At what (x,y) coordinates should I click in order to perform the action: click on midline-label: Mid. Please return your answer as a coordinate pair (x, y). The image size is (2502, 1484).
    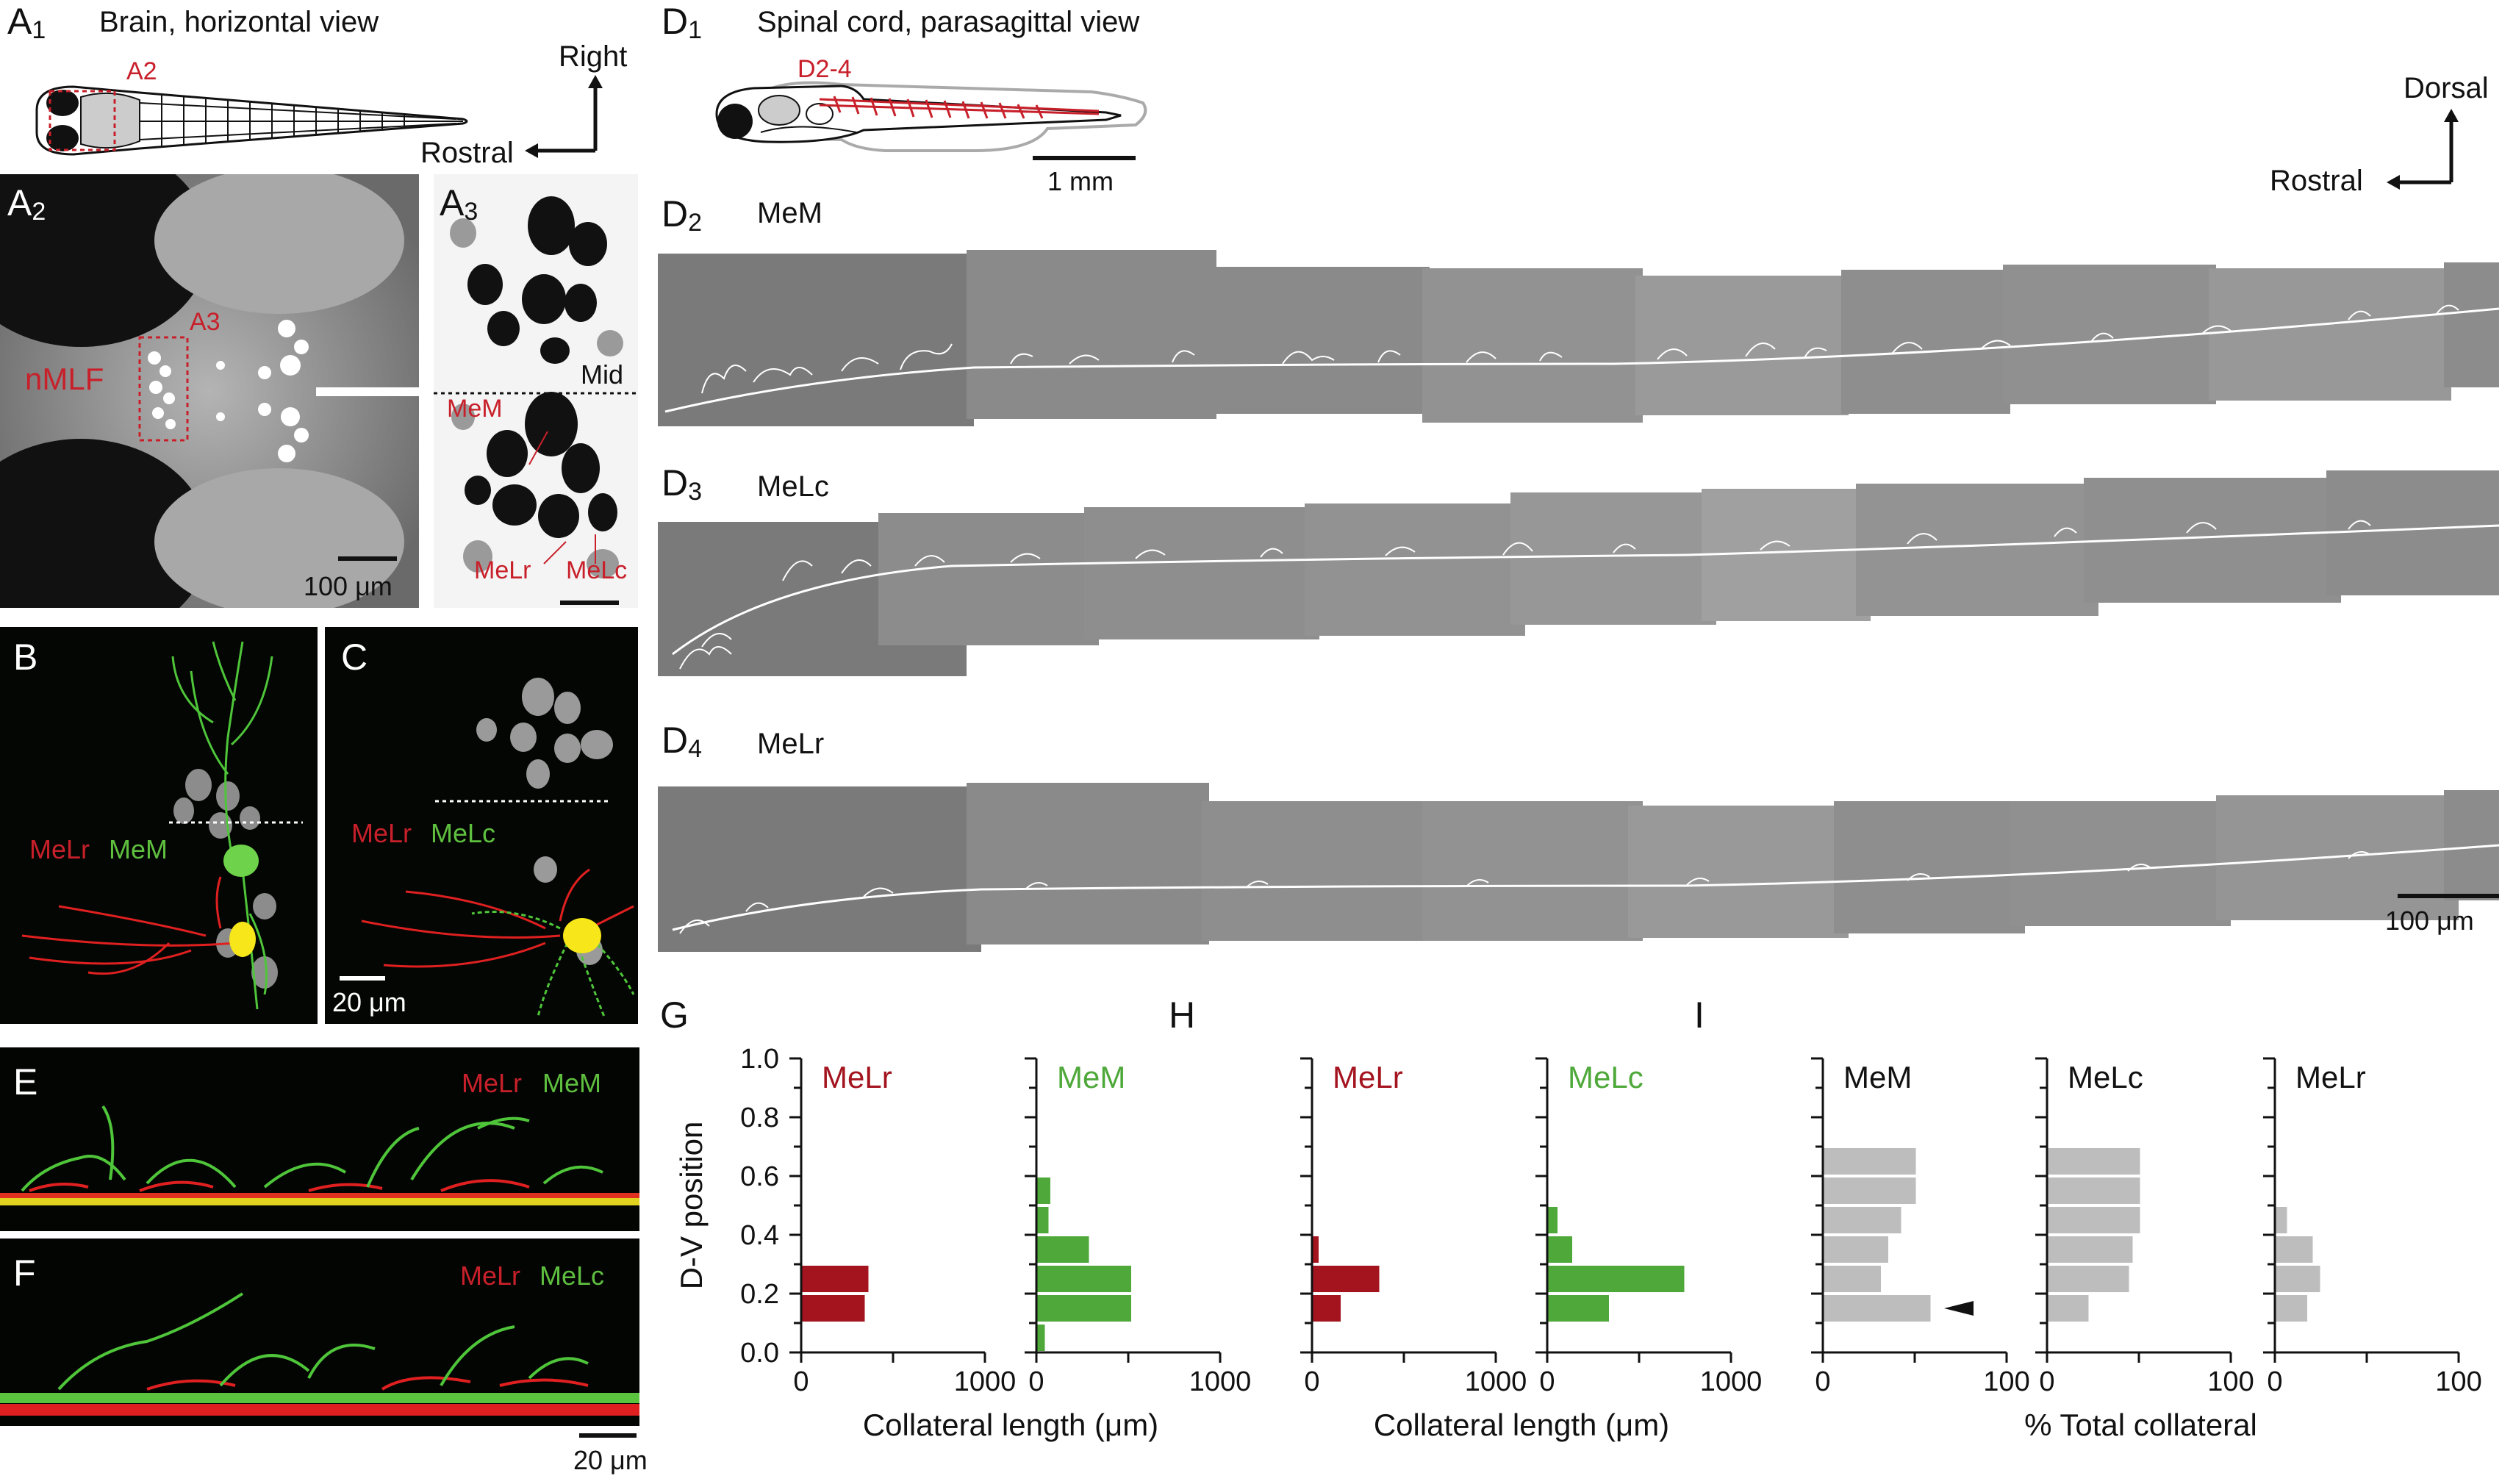
    Looking at the image, I should click on (602, 375).